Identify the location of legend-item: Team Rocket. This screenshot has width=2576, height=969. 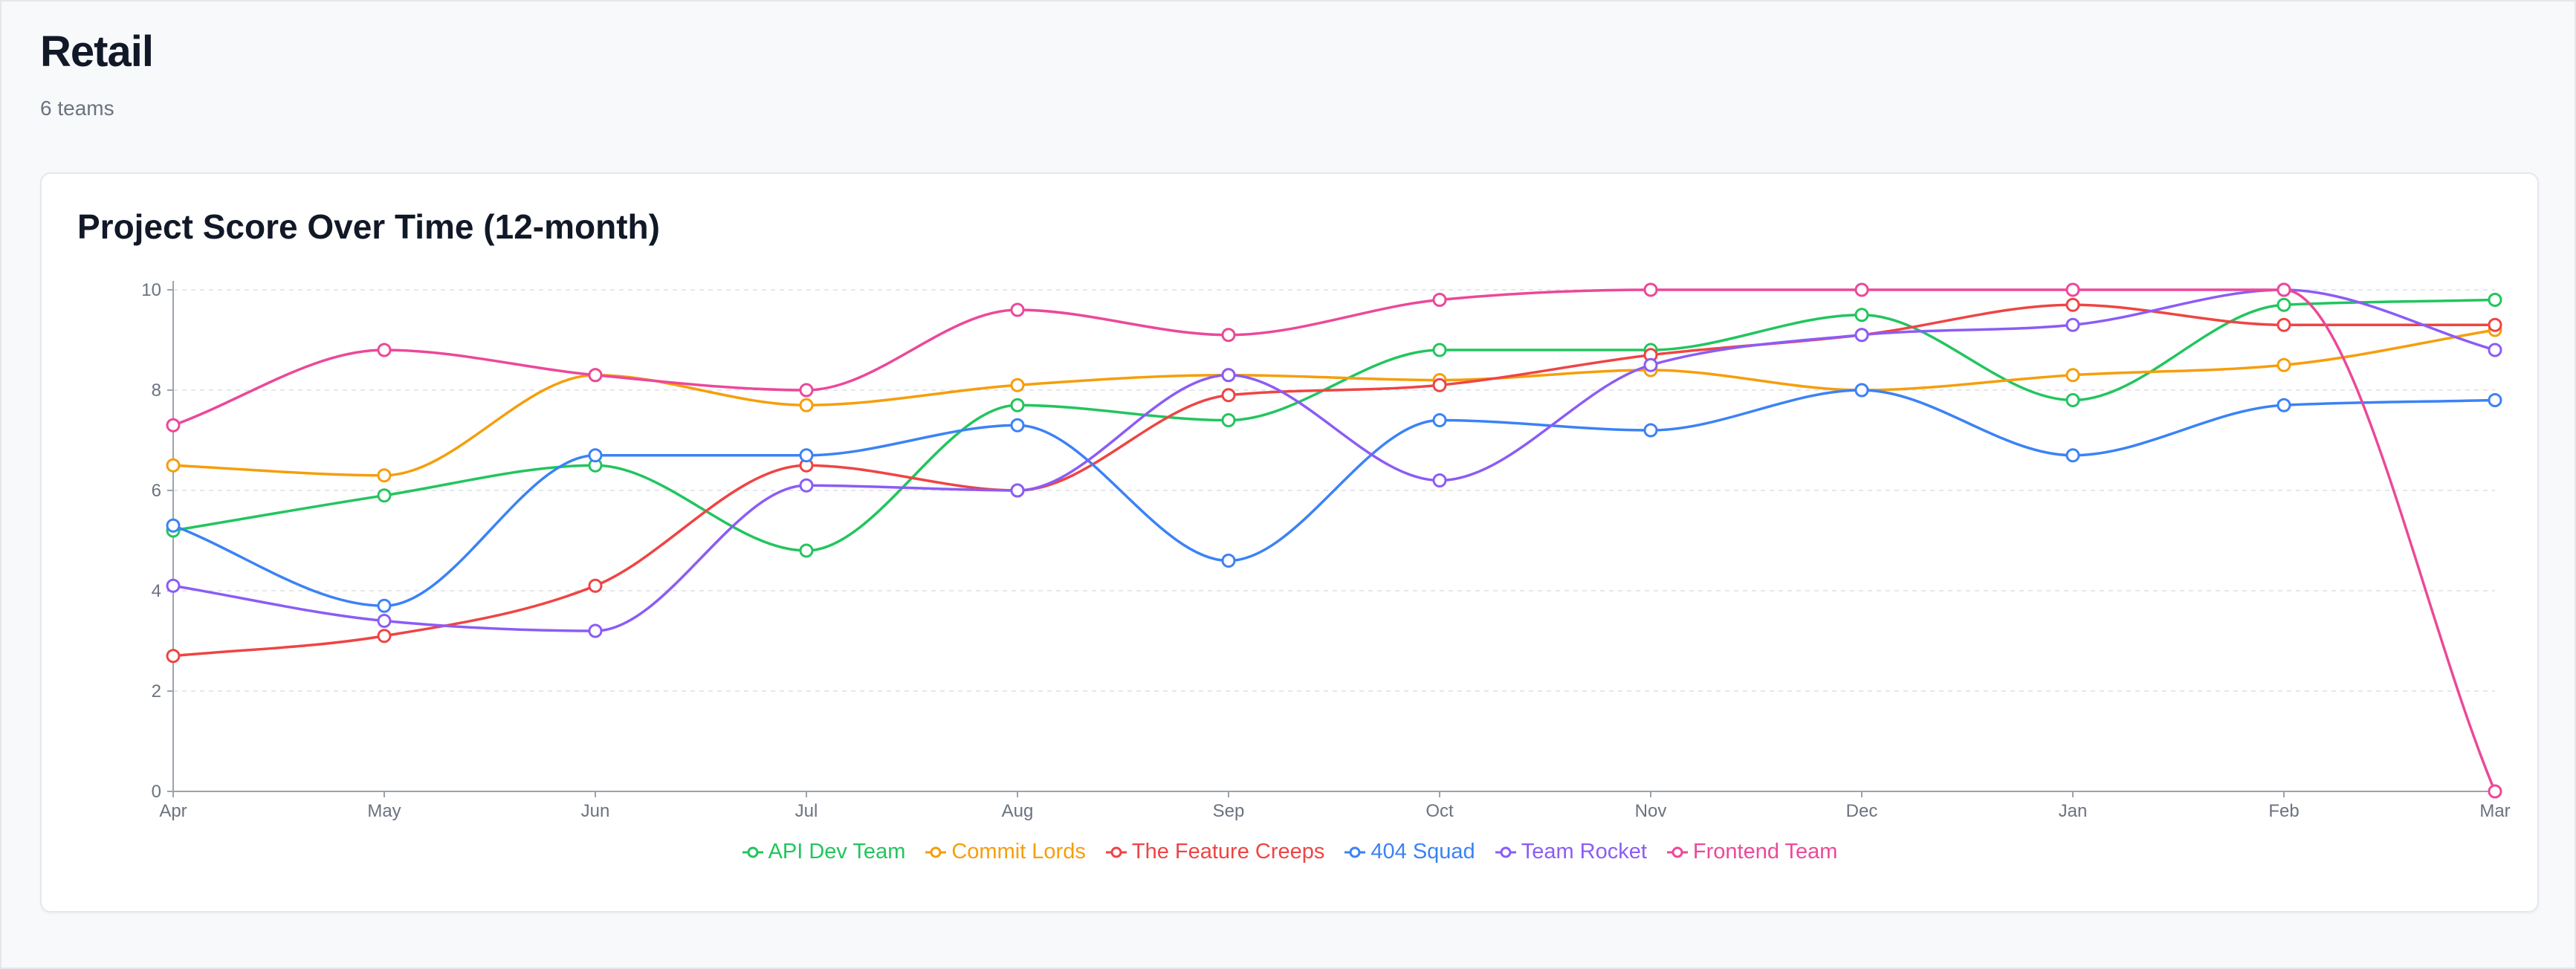
(1571, 852).